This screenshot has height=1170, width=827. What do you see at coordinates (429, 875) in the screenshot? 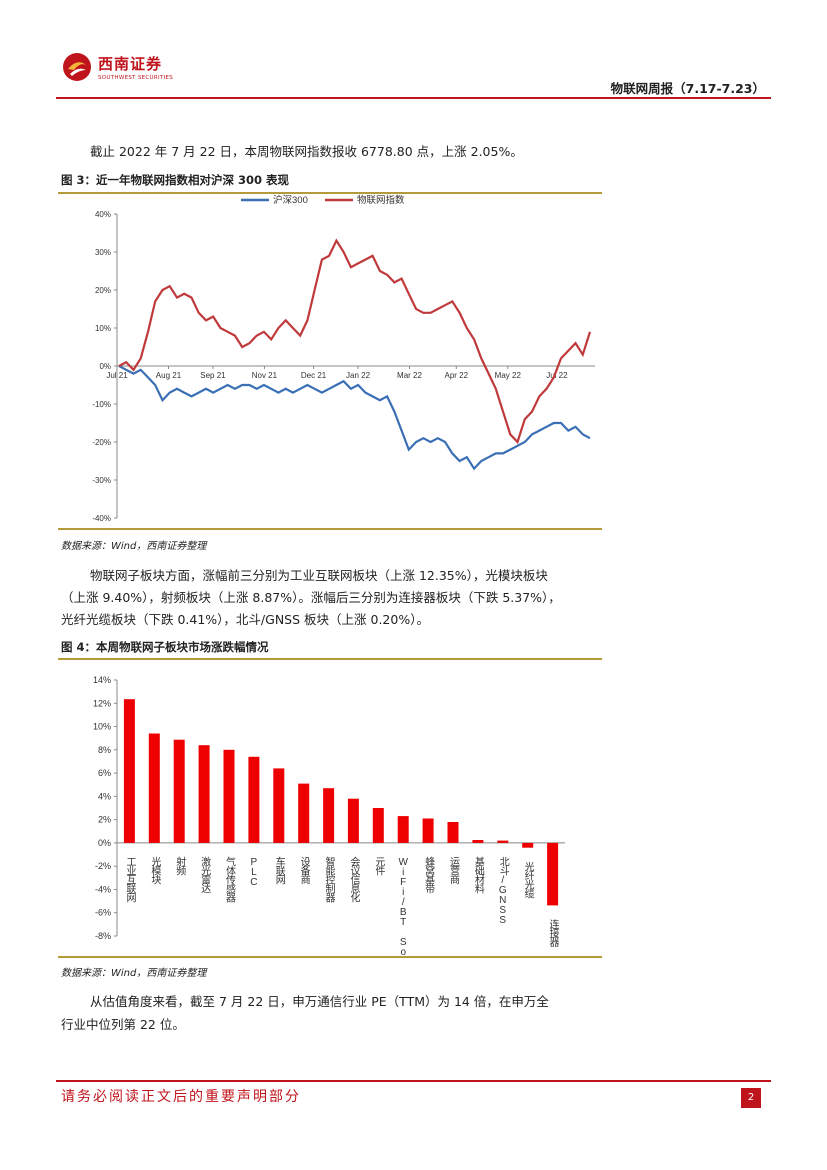
I see `category-label: 蜂窝基带` at bounding box center [429, 875].